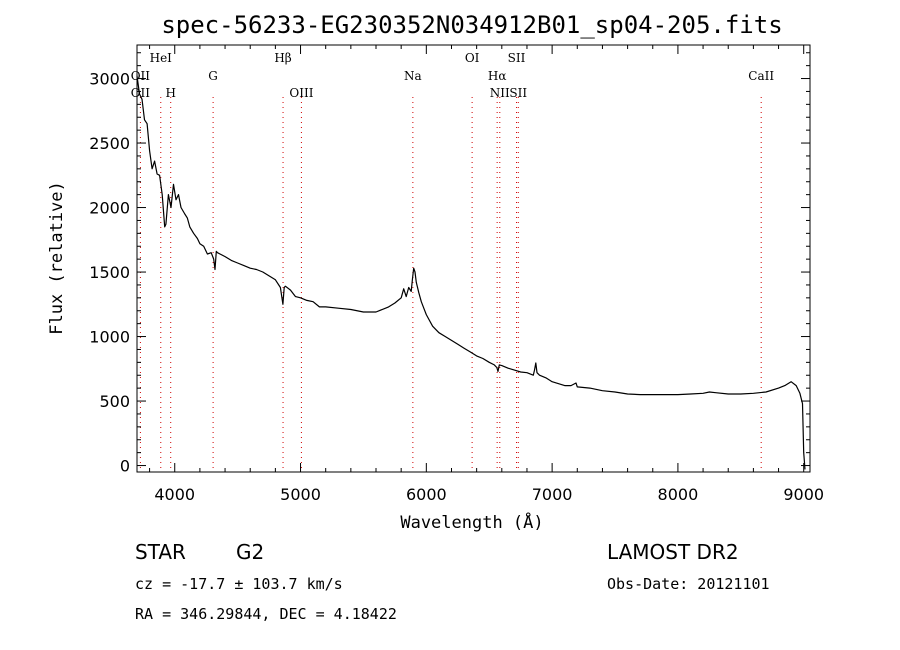 The image size is (900, 650). I want to click on line-marker-label: Na, so click(413, 76).